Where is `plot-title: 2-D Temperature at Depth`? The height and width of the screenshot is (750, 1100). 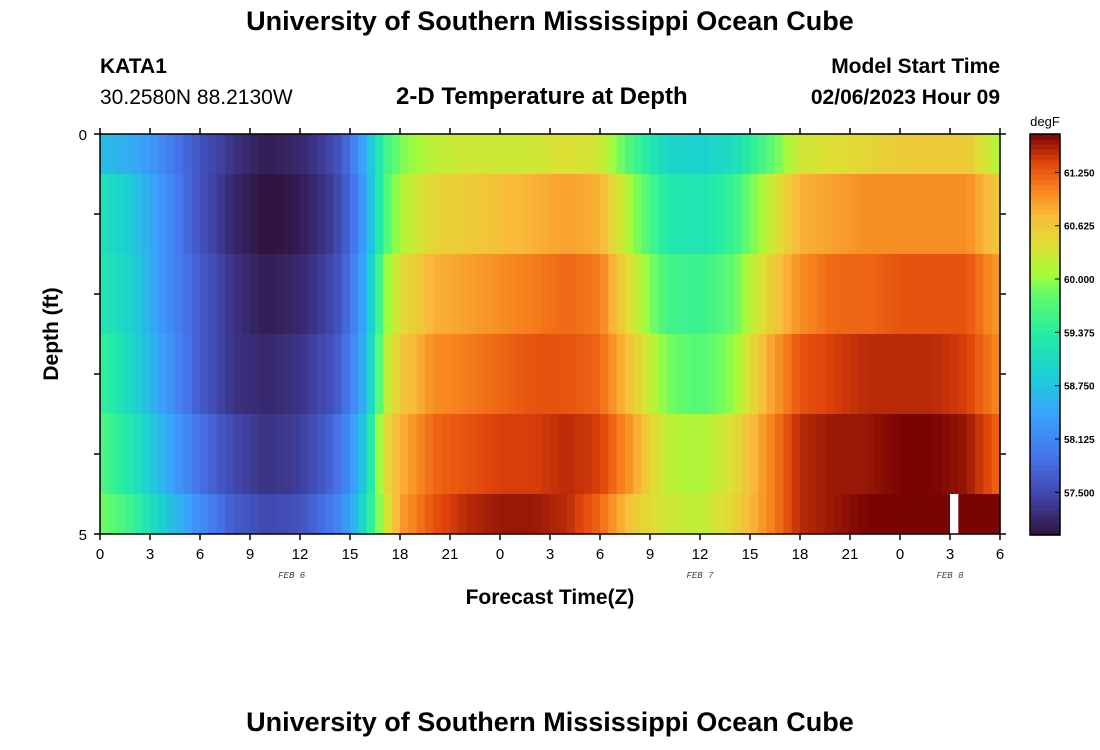
plot-title: 2-D Temperature at Depth is located at coordinates (542, 96).